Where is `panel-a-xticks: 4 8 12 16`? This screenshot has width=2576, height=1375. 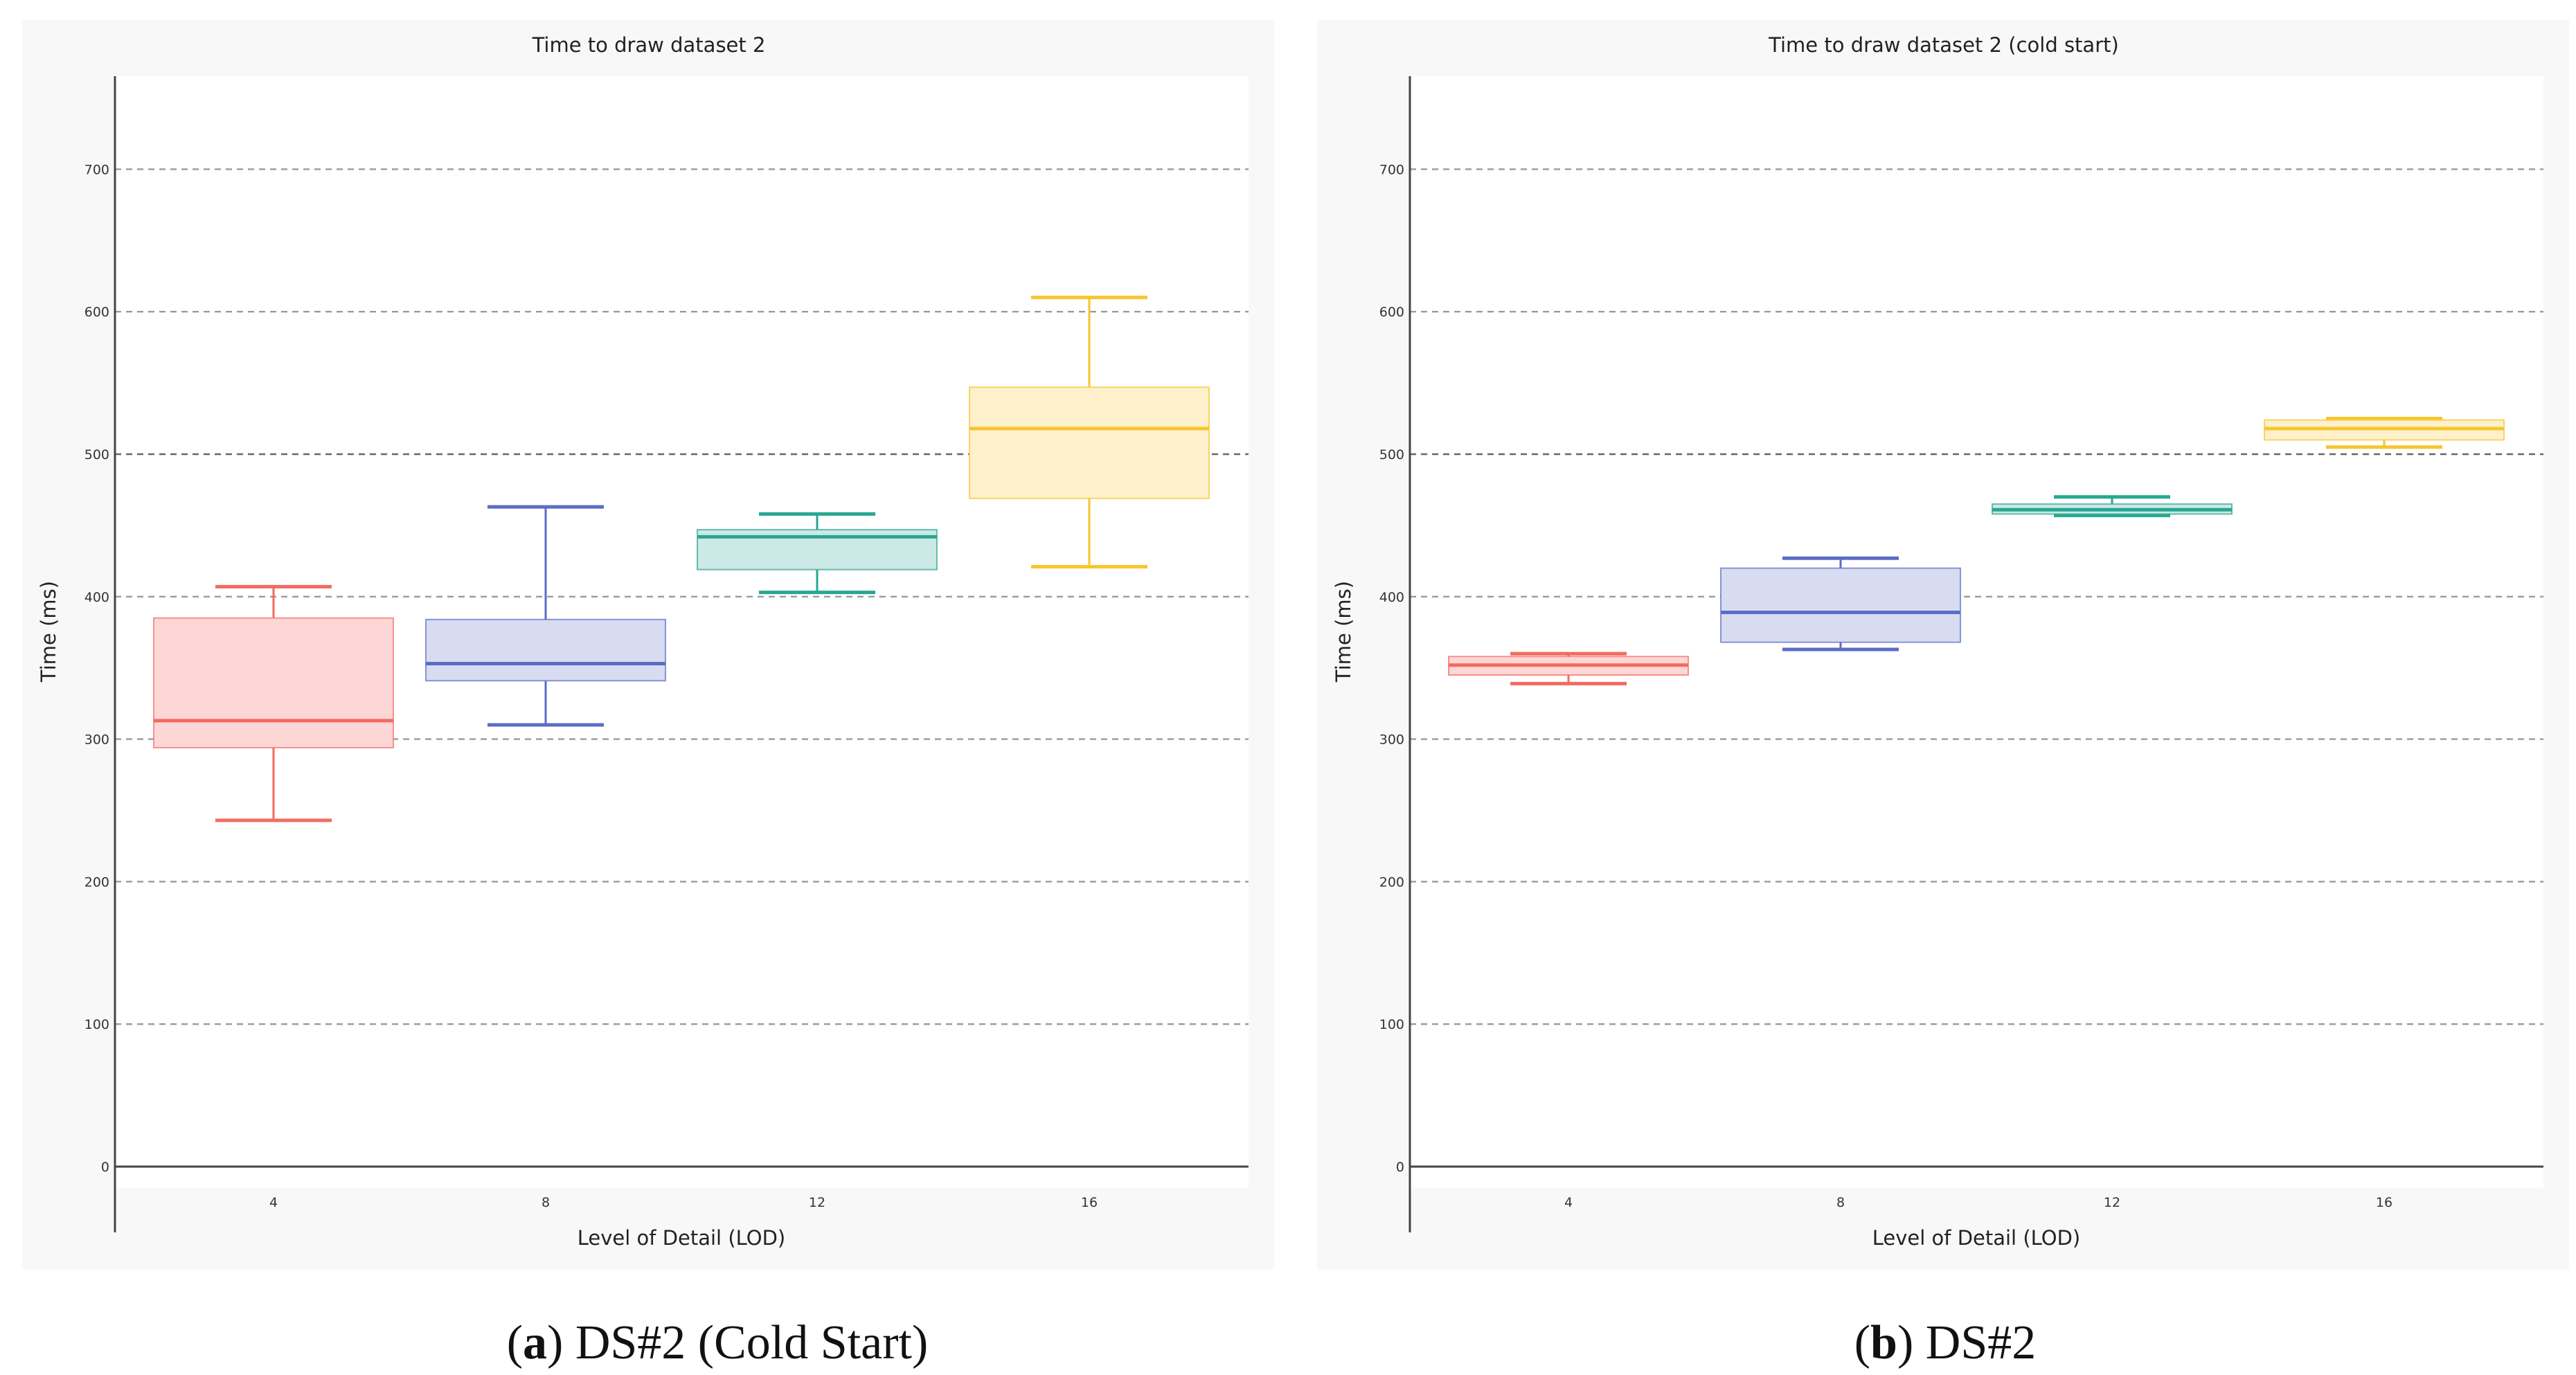 panel-a-xticks: 4 8 12 16 is located at coordinates (683, 1202).